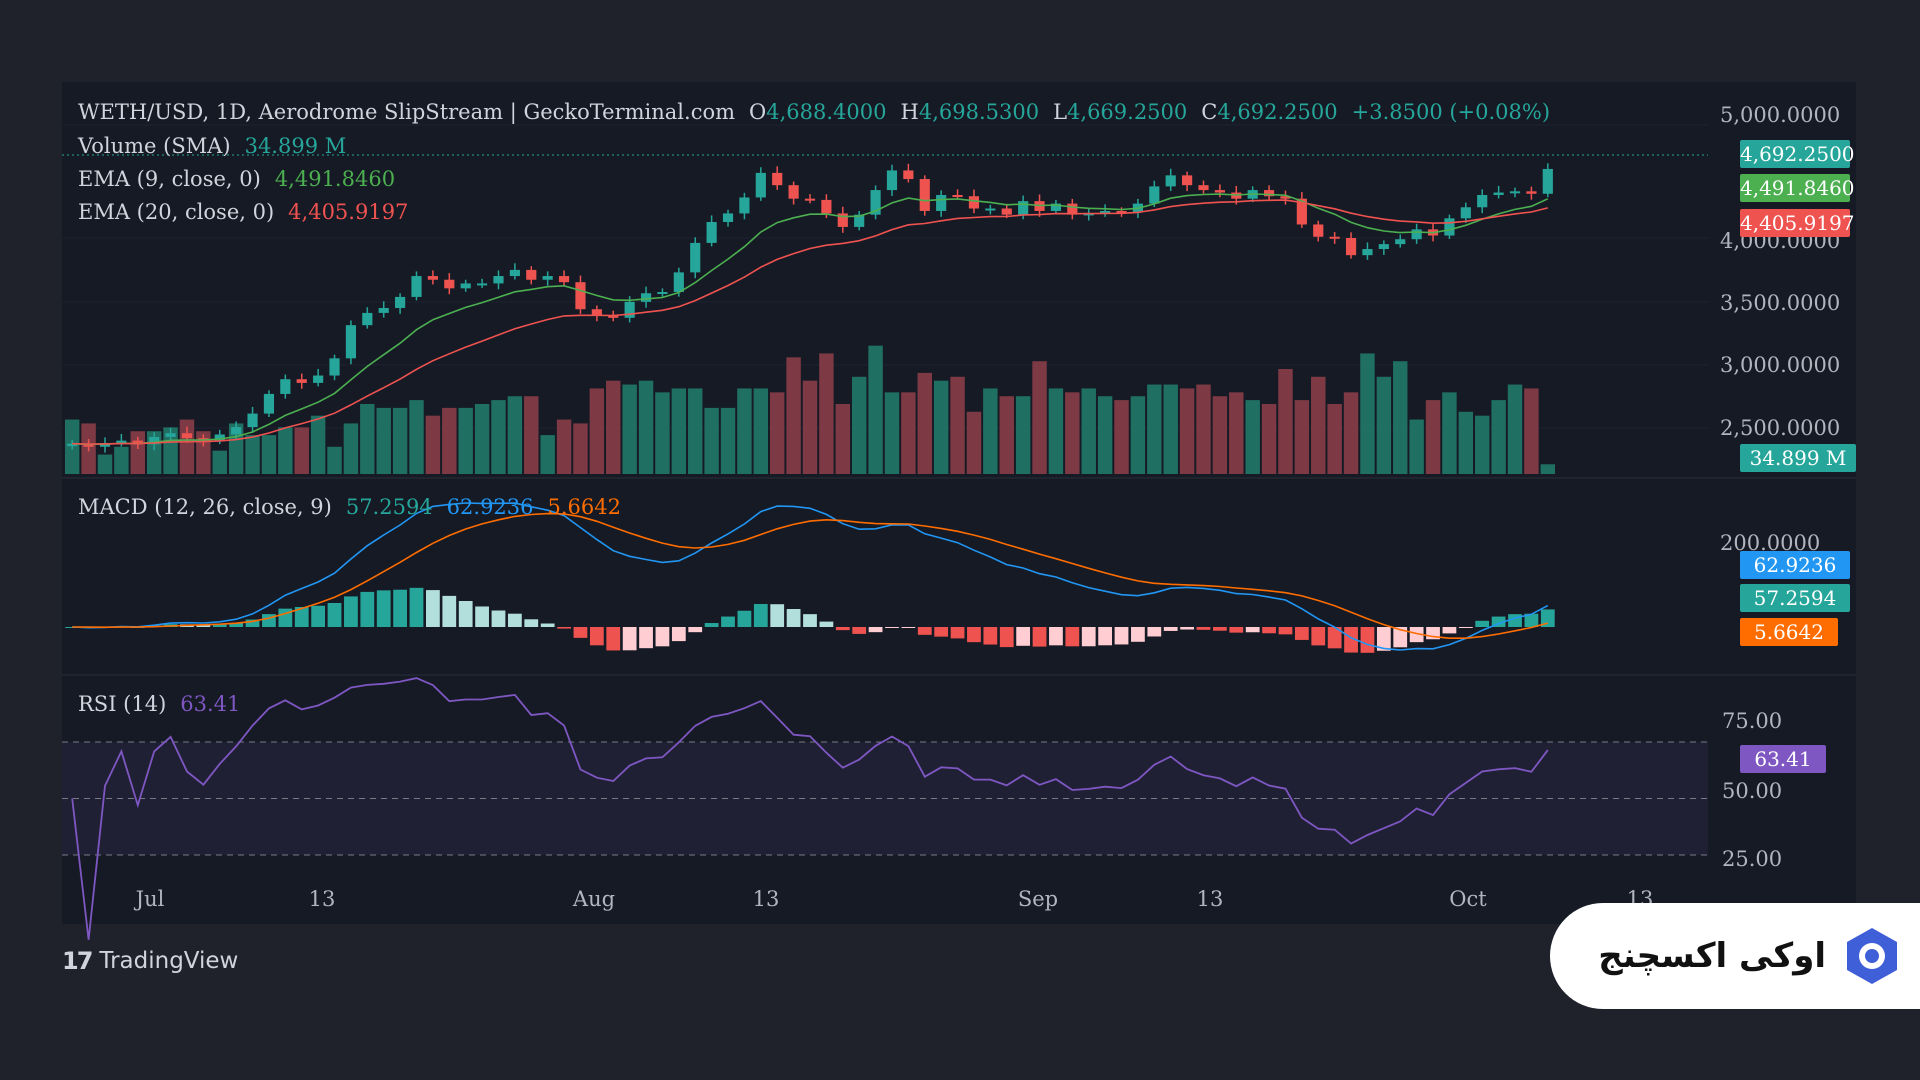 This screenshot has height=1080, width=1920. Describe the element at coordinates (1127, 112) in the screenshot. I see `low-value: 4,669.2500` at that location.